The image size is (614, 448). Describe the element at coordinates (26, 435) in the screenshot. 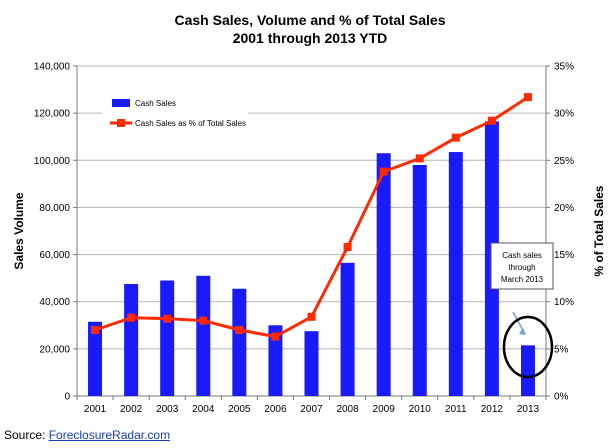

I see `source-prefix: Source:` at that location.